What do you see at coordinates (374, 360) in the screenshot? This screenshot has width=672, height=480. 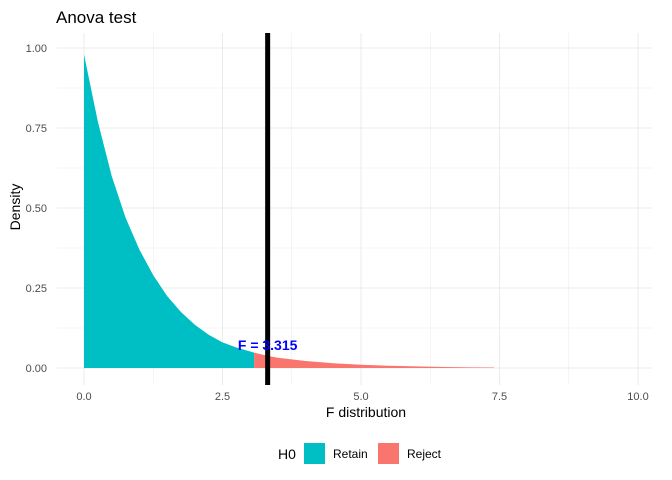 I see `area-reject` at bounding box center [374, 360].